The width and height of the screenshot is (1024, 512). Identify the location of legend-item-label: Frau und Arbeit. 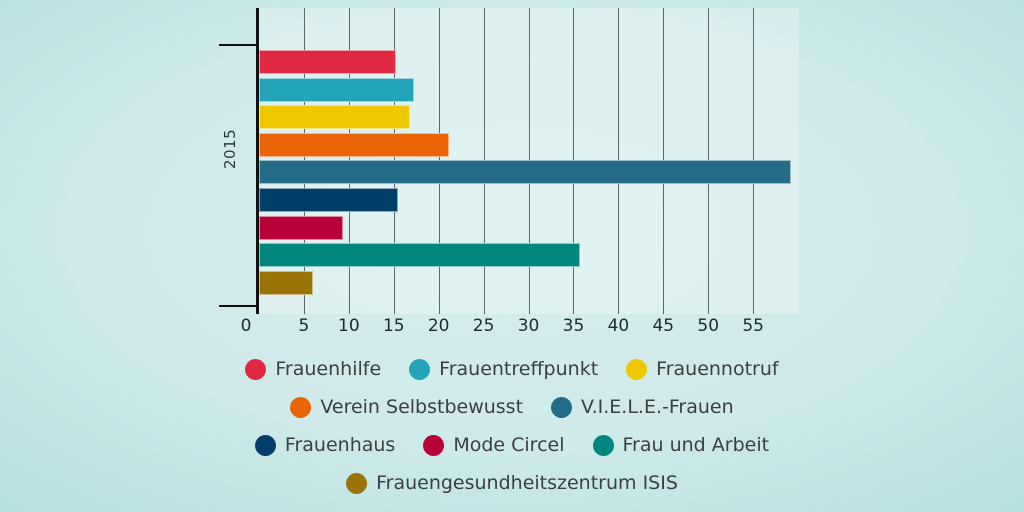
(696, 445).